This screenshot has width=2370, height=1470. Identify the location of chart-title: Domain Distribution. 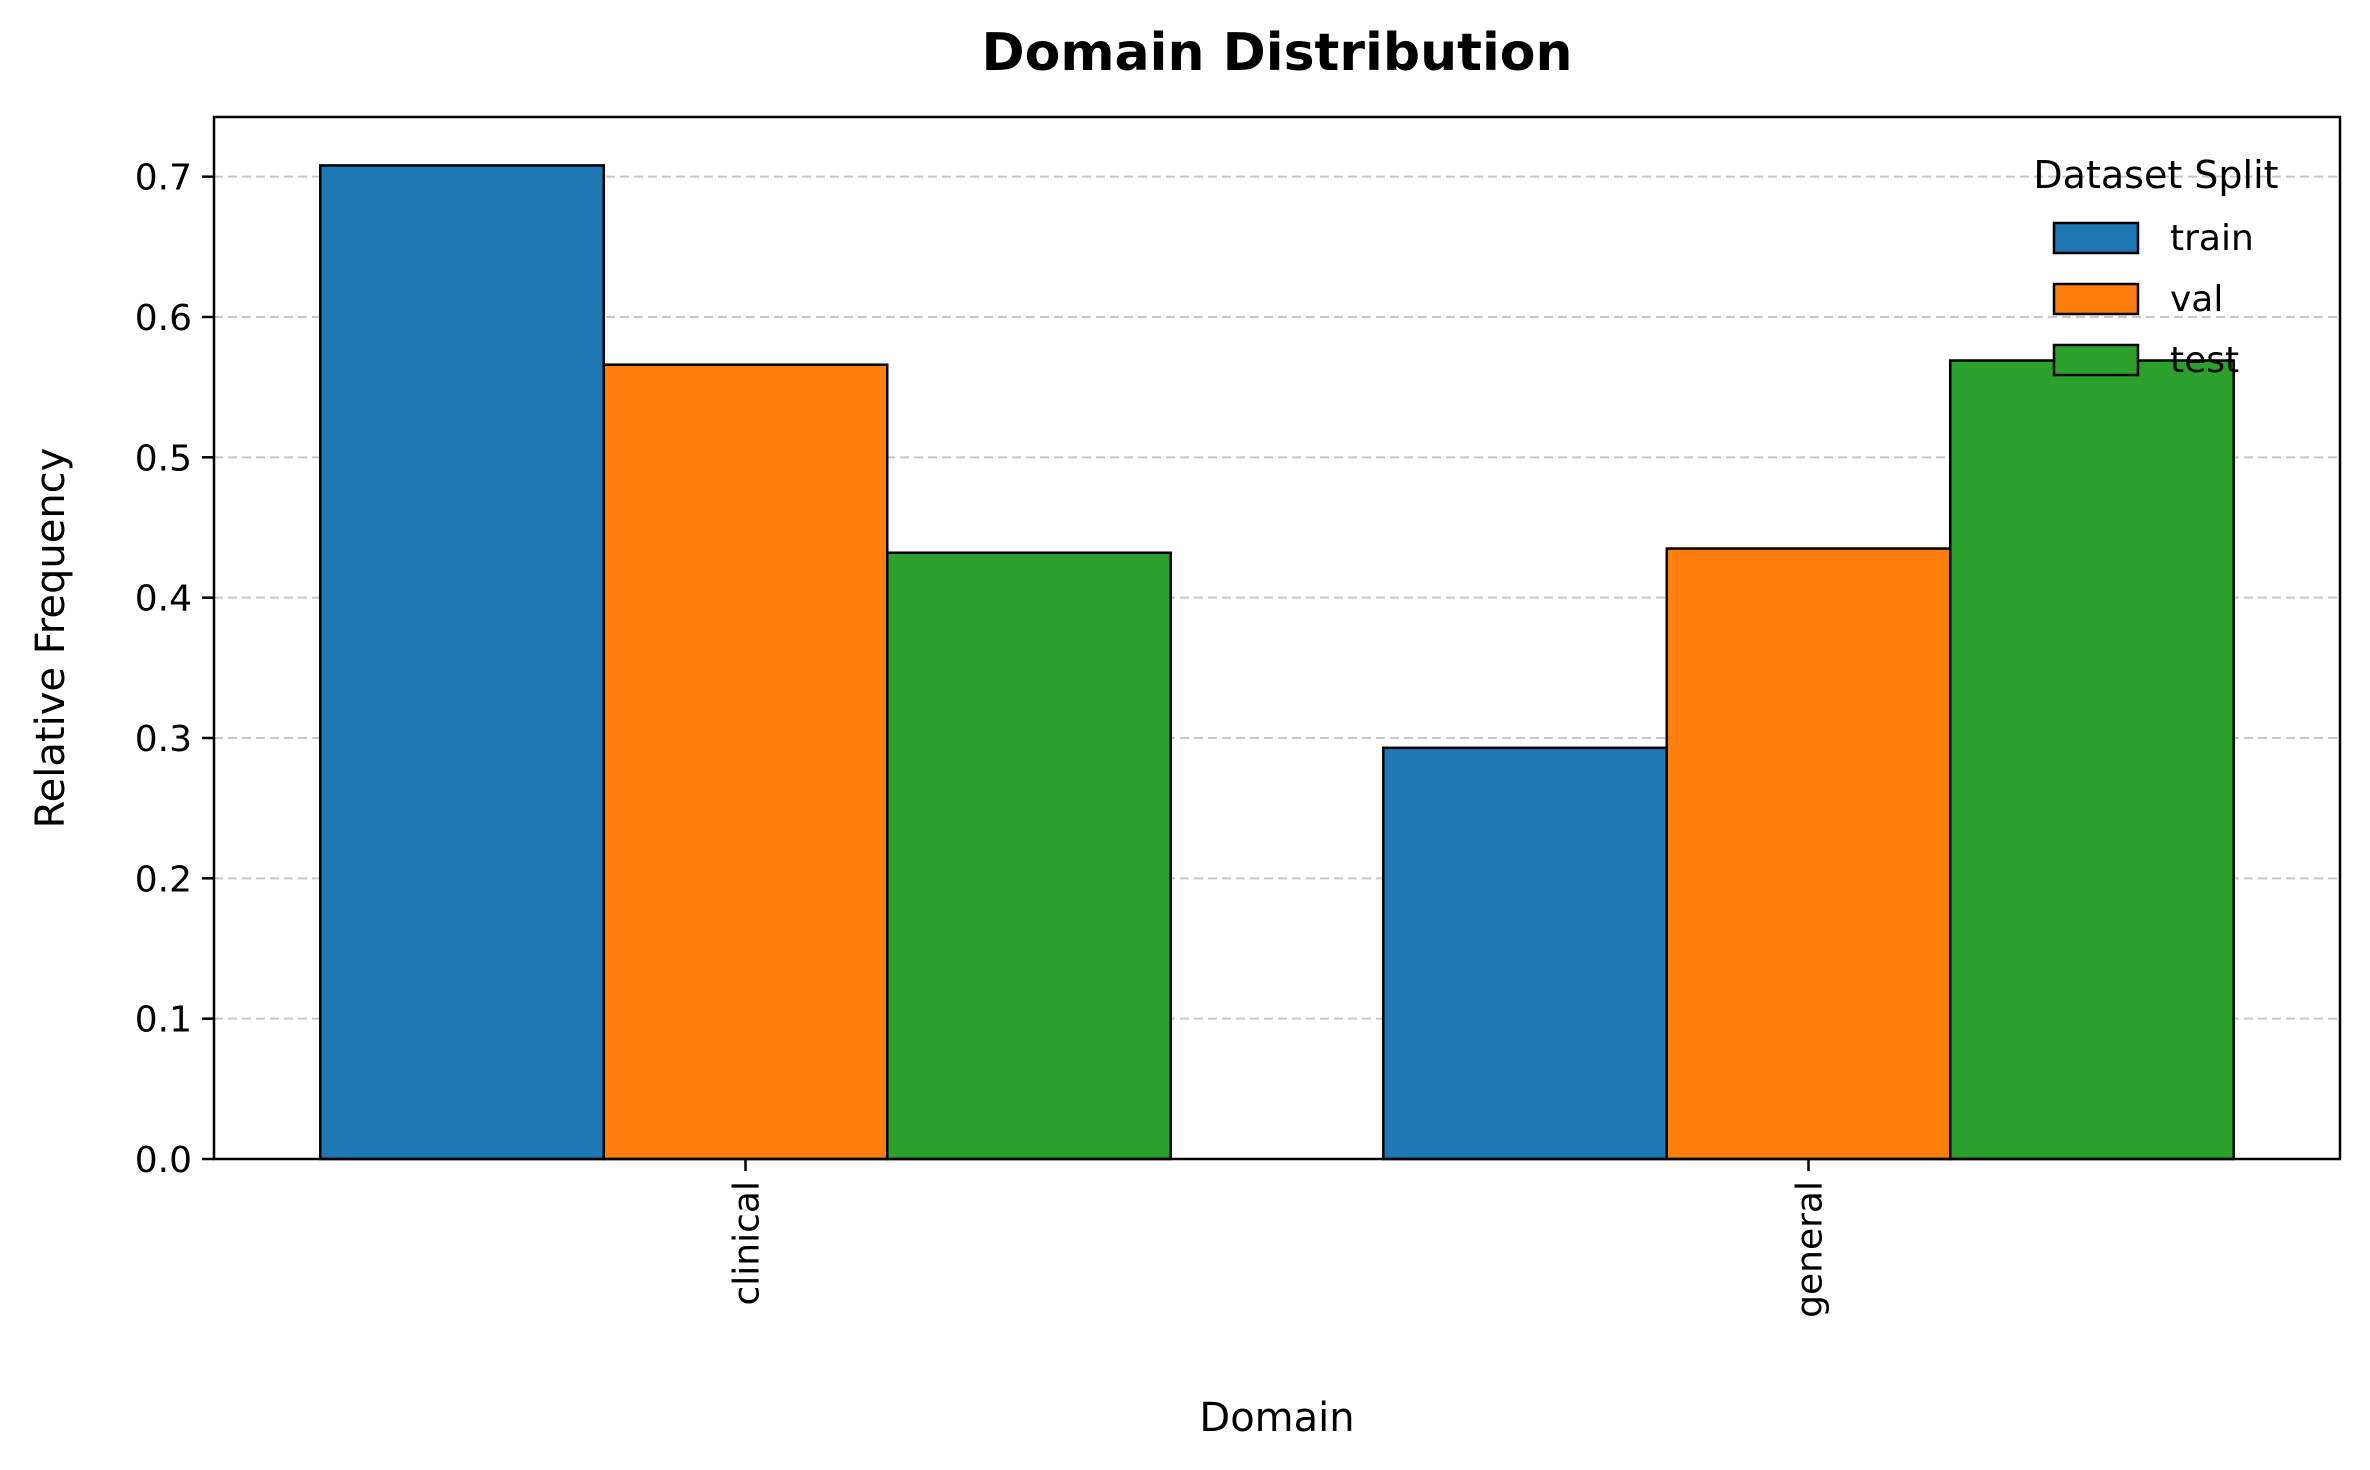
(1276, 53).